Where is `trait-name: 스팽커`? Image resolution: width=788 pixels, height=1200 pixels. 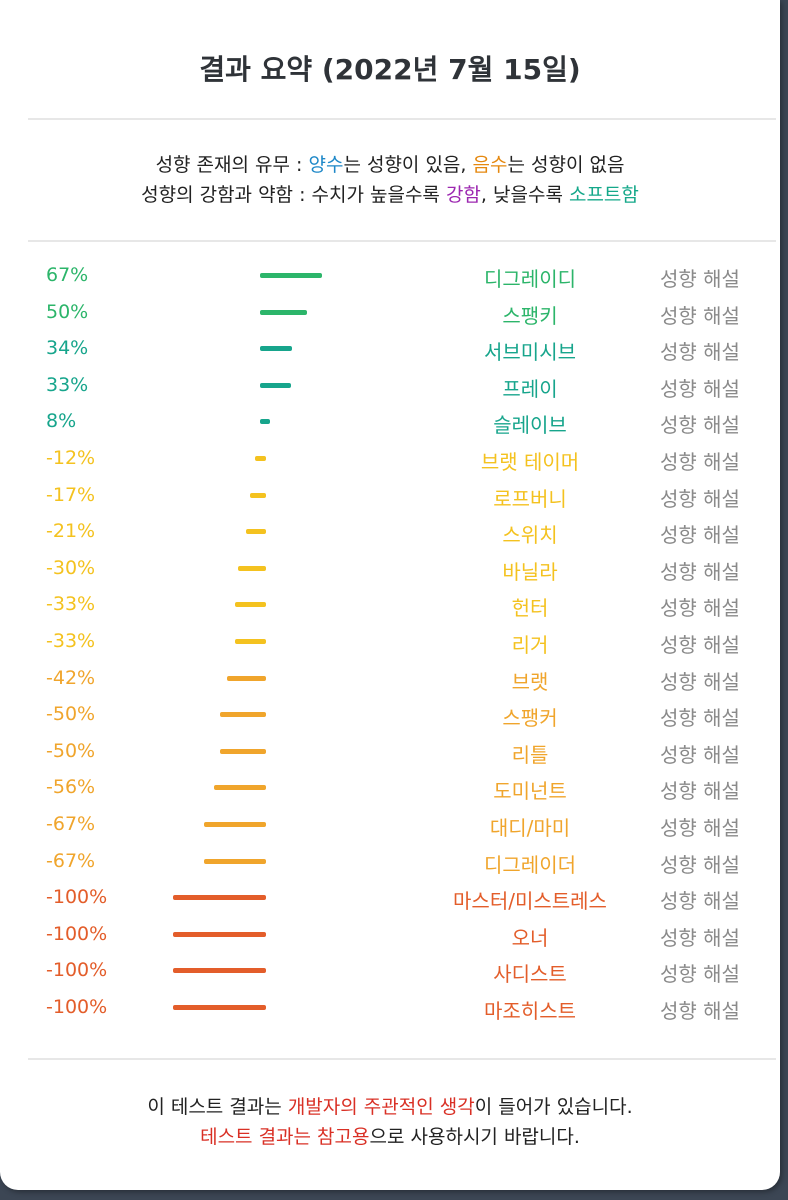 trait-name: 스팽커 is located at coordinates (530, 718).